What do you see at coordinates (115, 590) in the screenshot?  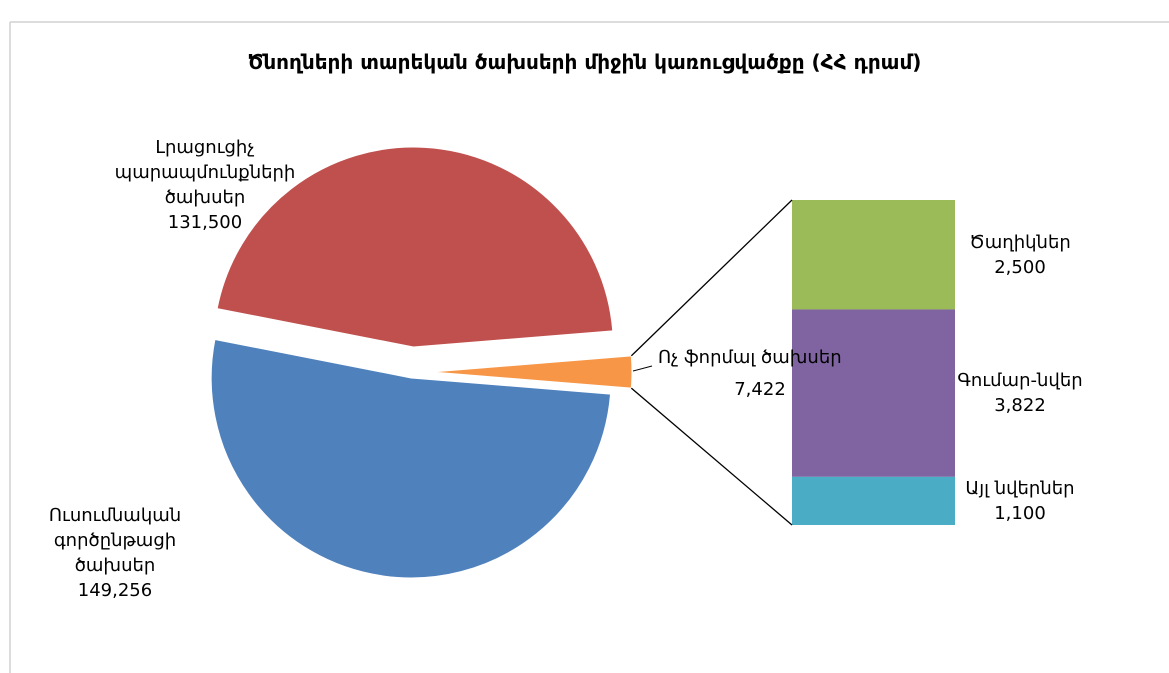 I see `slice-value: 149,256` at bounding box center [115, 590].